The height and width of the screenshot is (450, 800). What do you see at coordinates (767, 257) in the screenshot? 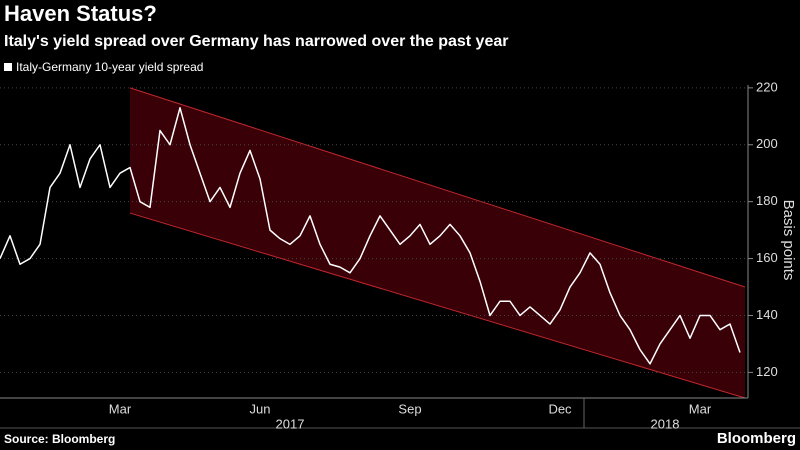
I see `y-tick-label: 160` at bounding box center [767, 257].